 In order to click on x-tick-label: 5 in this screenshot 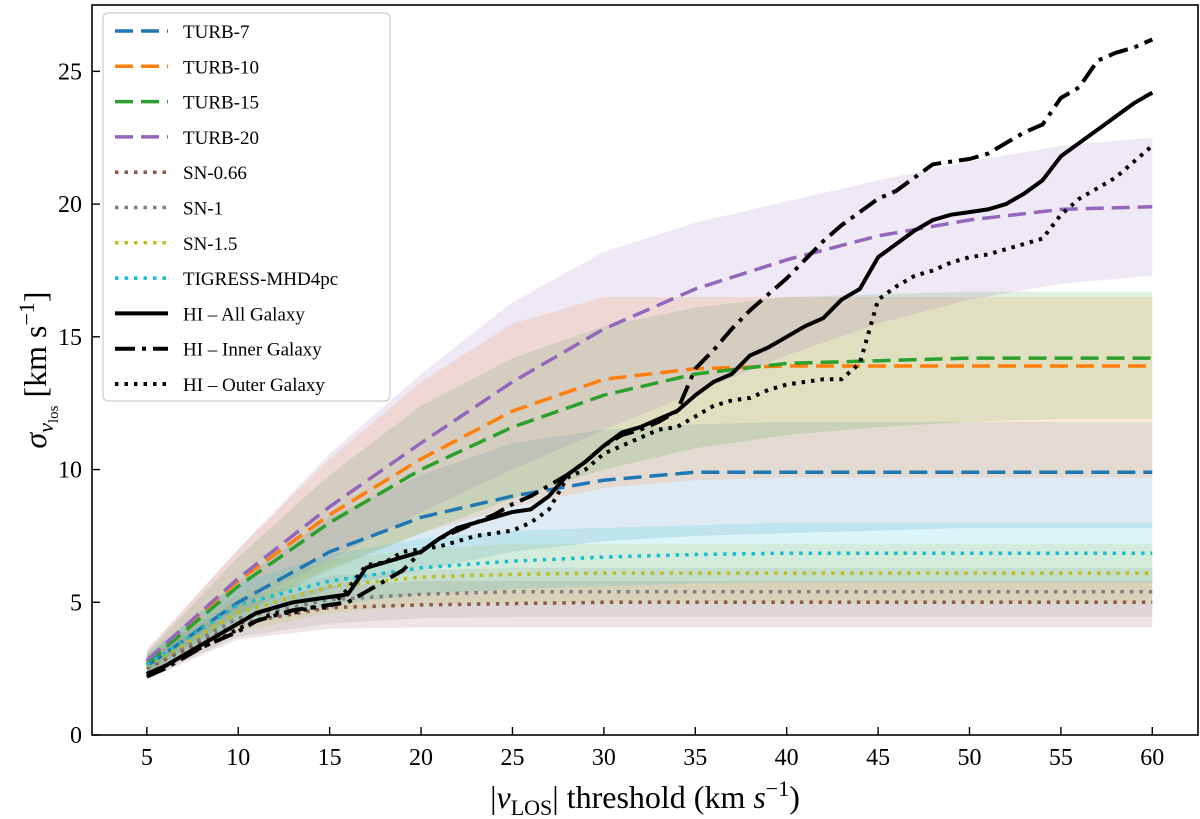, I will do `click(147, 758)`.